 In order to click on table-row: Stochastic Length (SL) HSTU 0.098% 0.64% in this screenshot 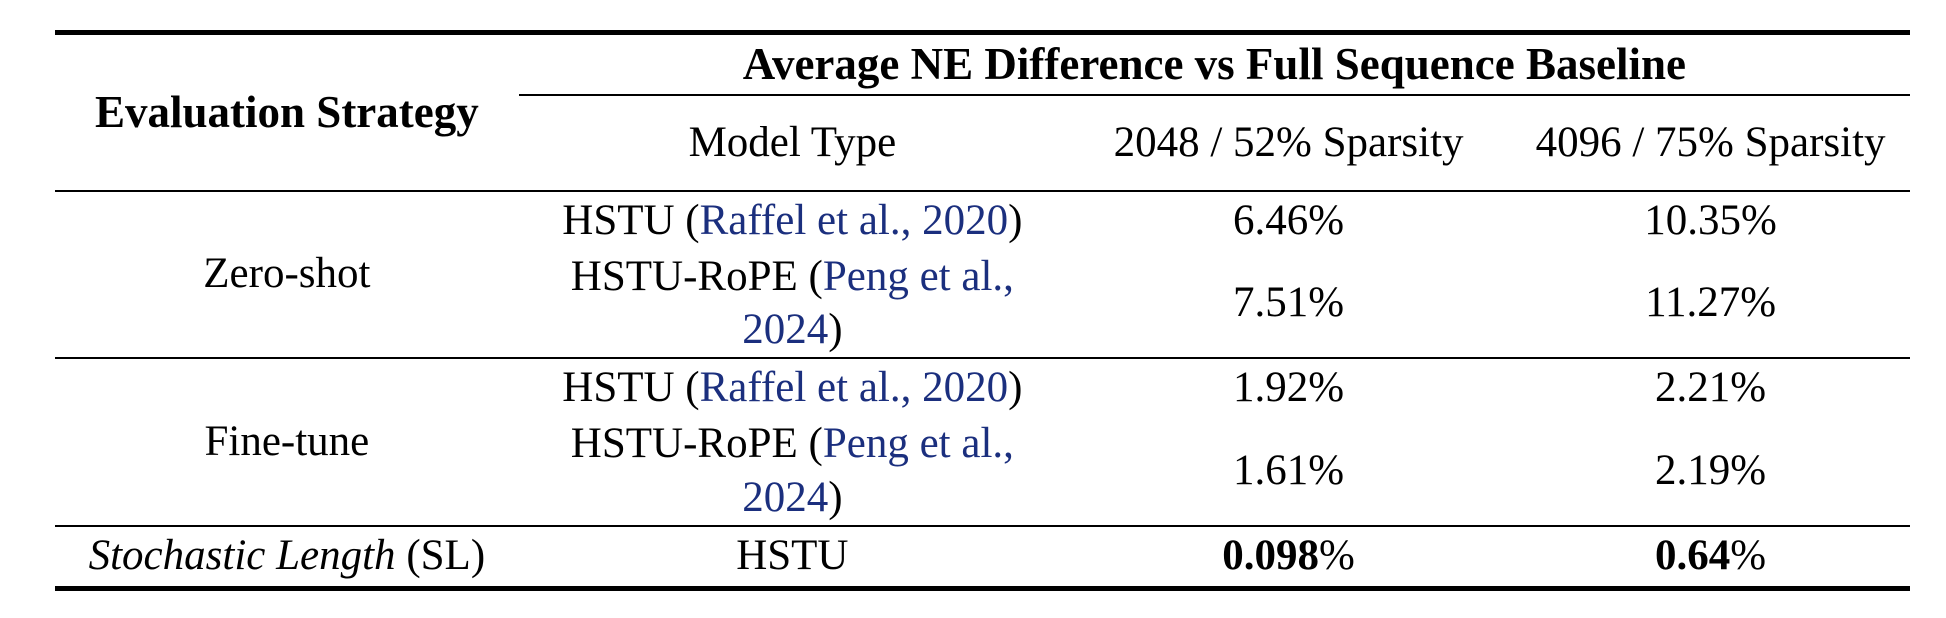, I will do `click(982, 557)`.